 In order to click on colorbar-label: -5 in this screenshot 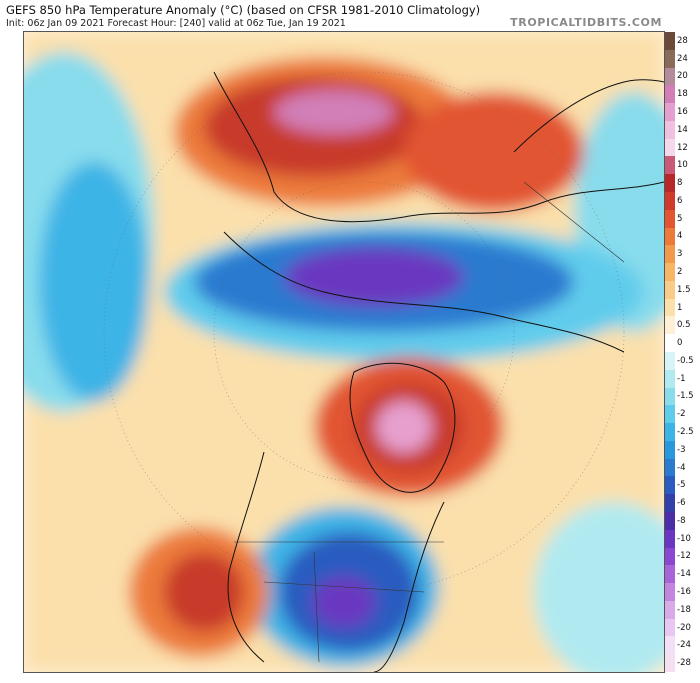, I will do `click(681, 485)`.